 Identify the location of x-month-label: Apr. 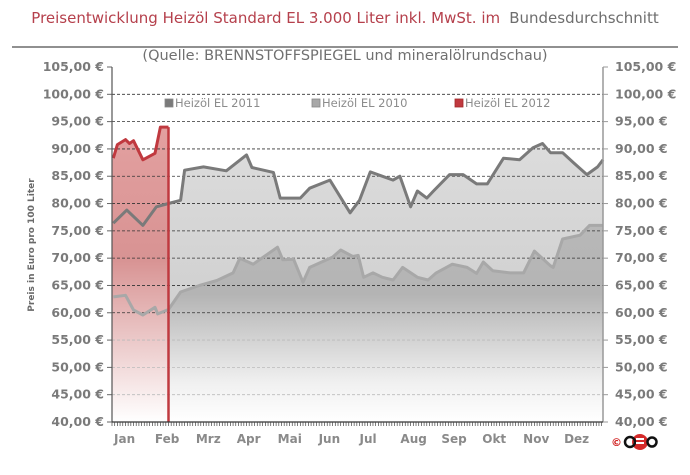
(249, 439).